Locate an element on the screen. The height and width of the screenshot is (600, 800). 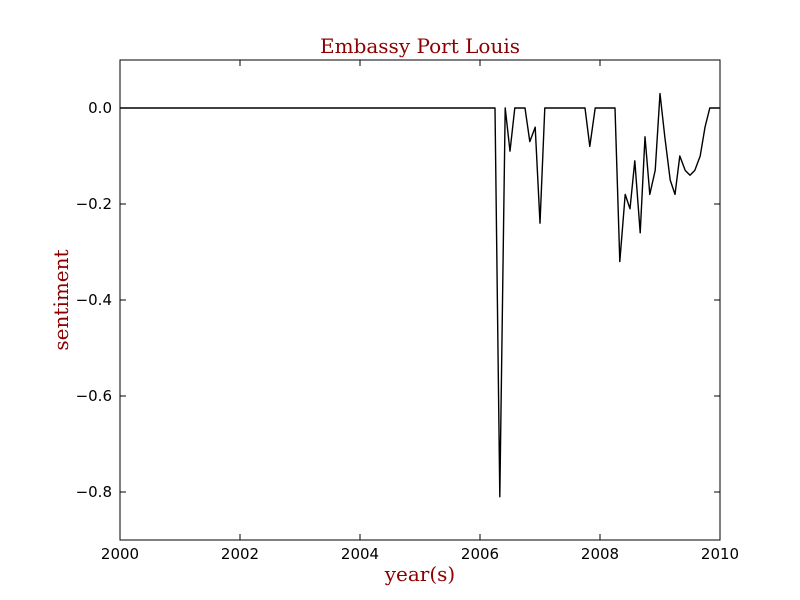
x-tick-label: 2000 is located at coordinates (120, 554).